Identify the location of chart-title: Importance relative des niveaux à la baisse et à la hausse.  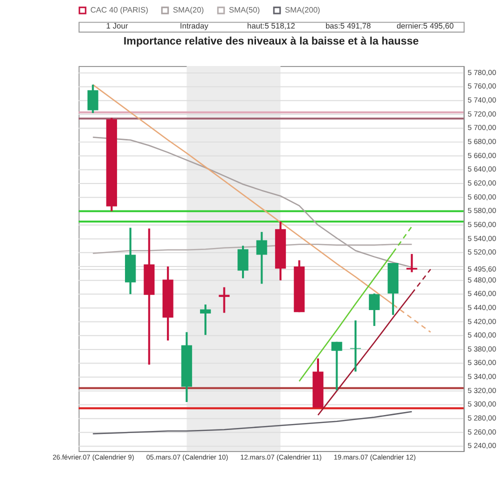
(271, 41).